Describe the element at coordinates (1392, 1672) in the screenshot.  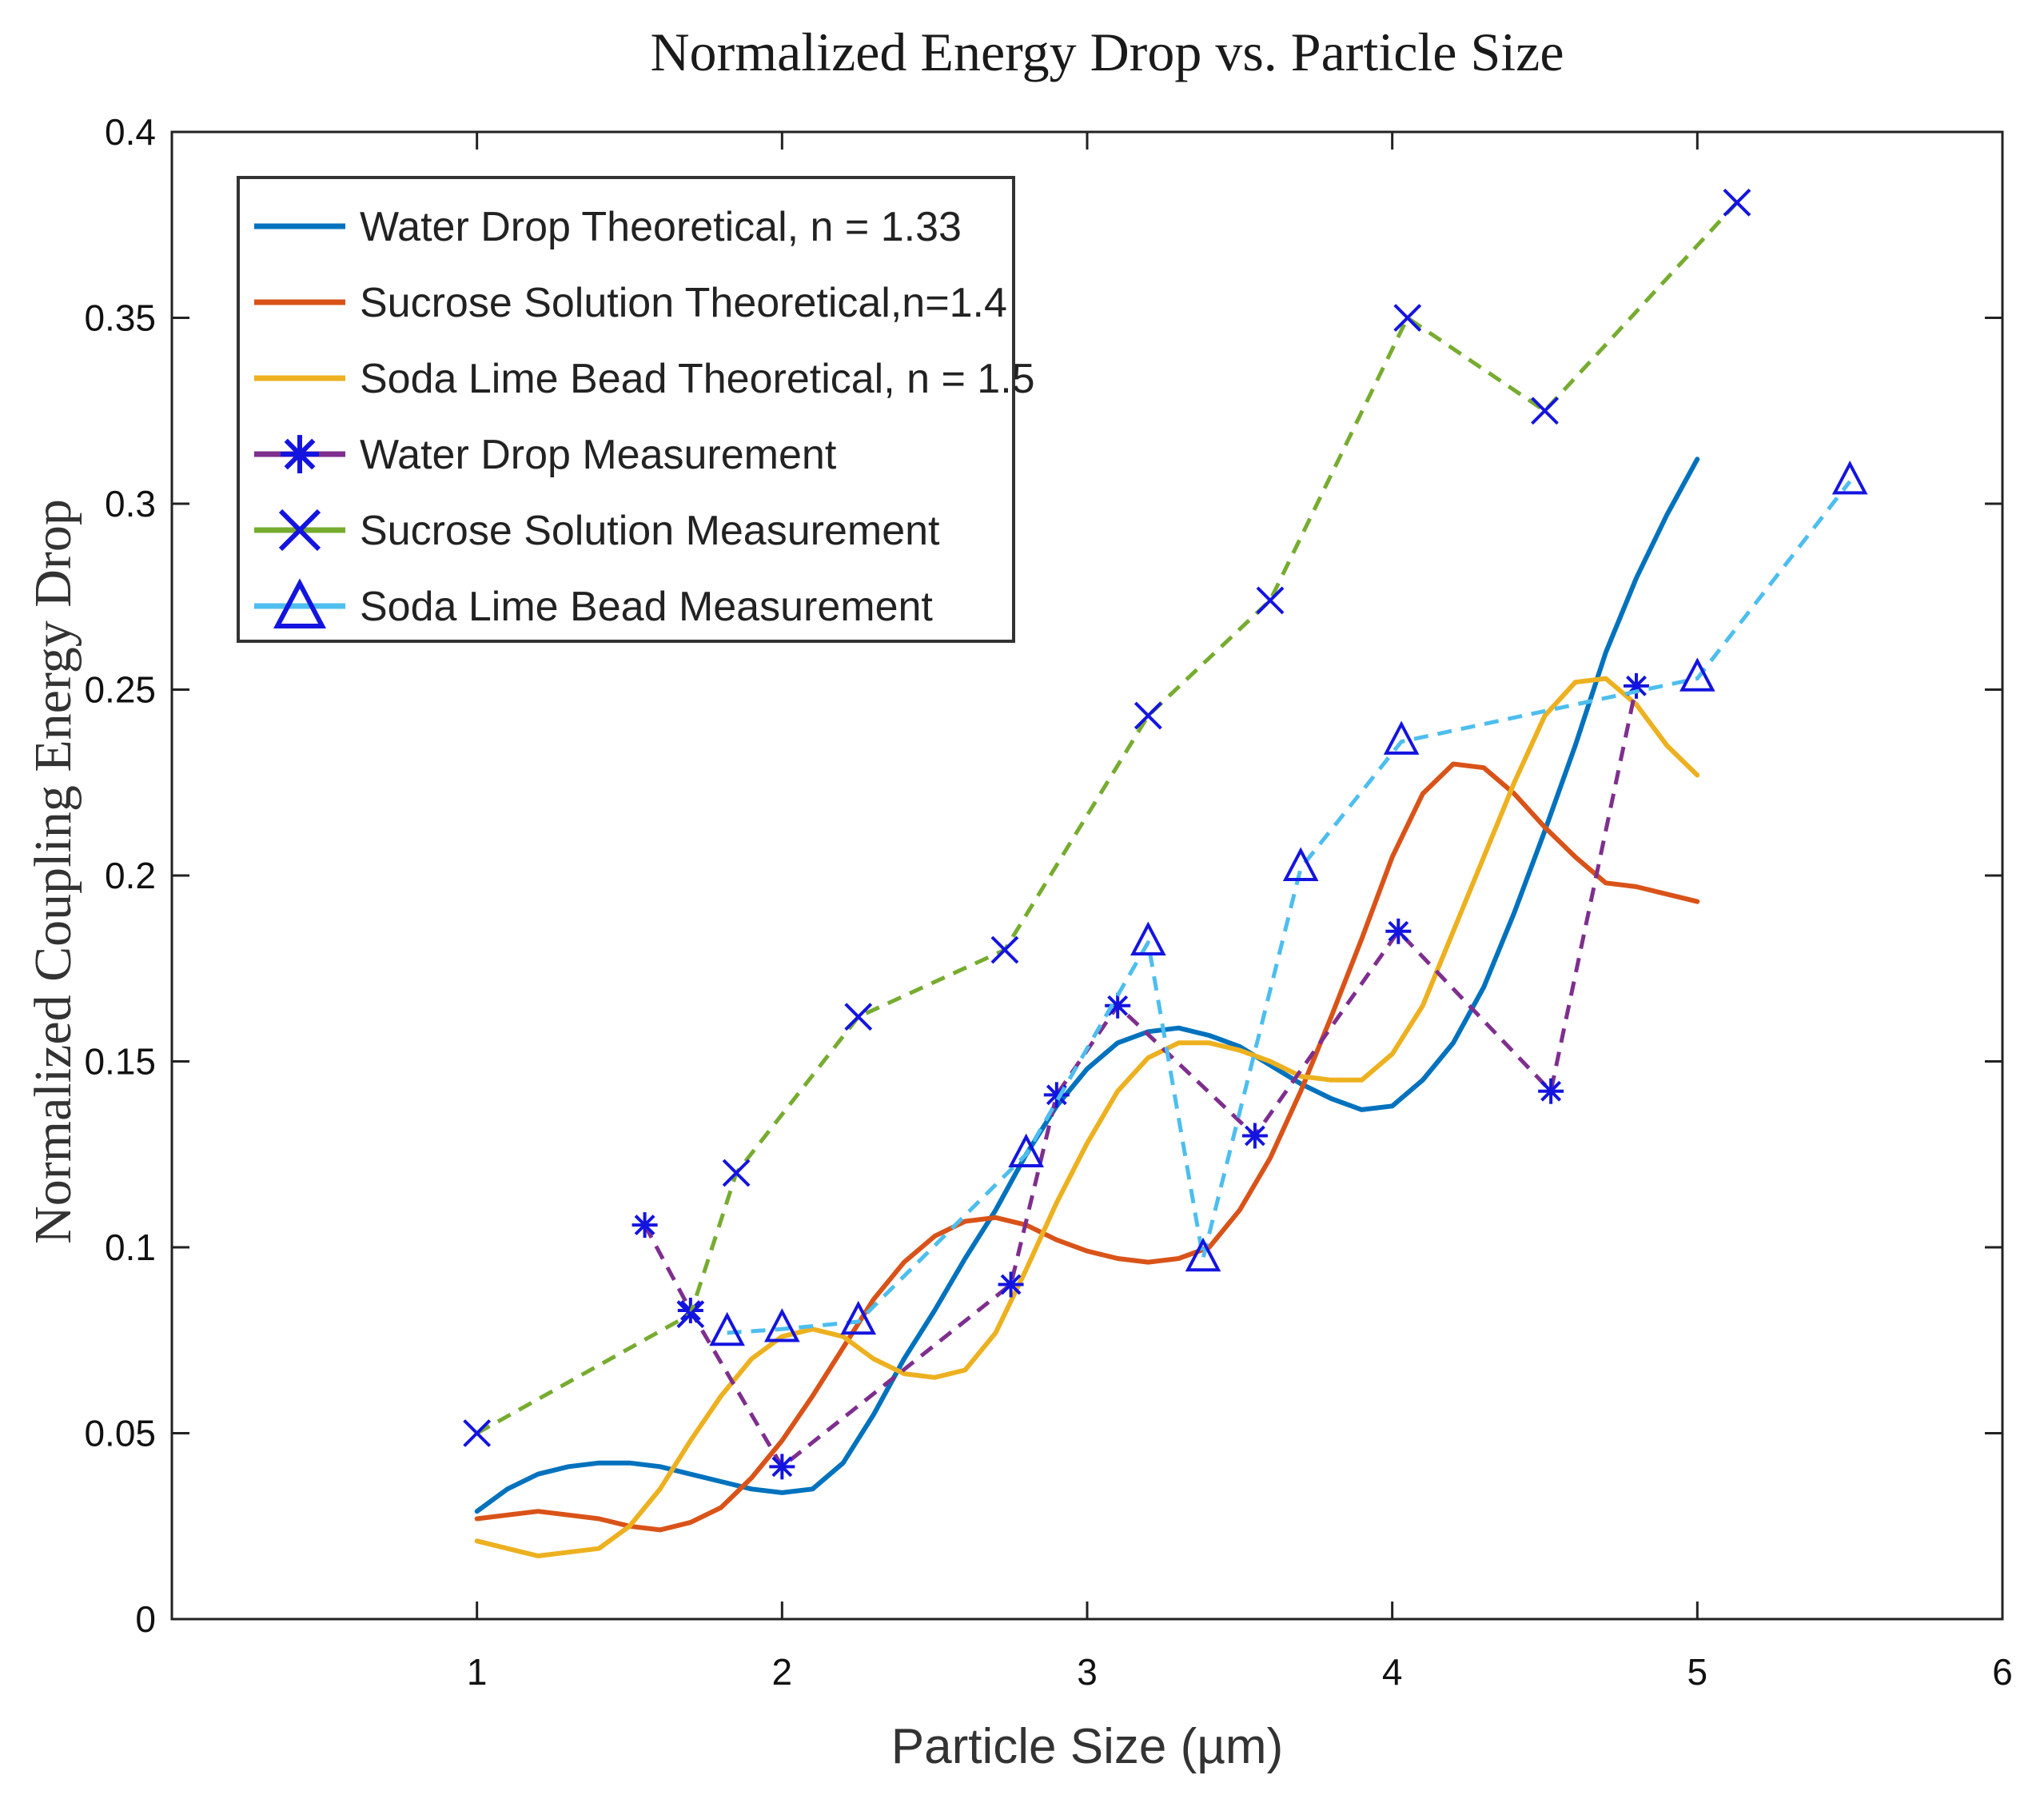
I see `x-tick-label: 4` at that location.